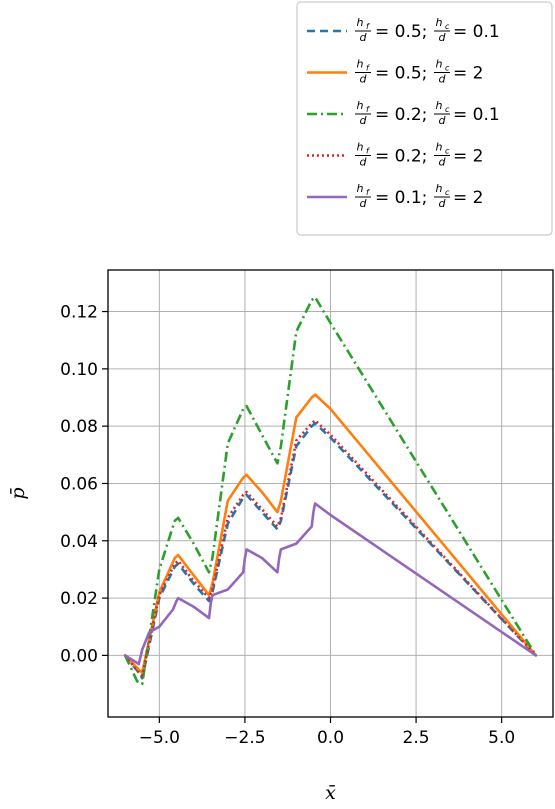  I want to click on legend-label-1: h fd = 0.5; h cd = 0.1, so click(427, 30).